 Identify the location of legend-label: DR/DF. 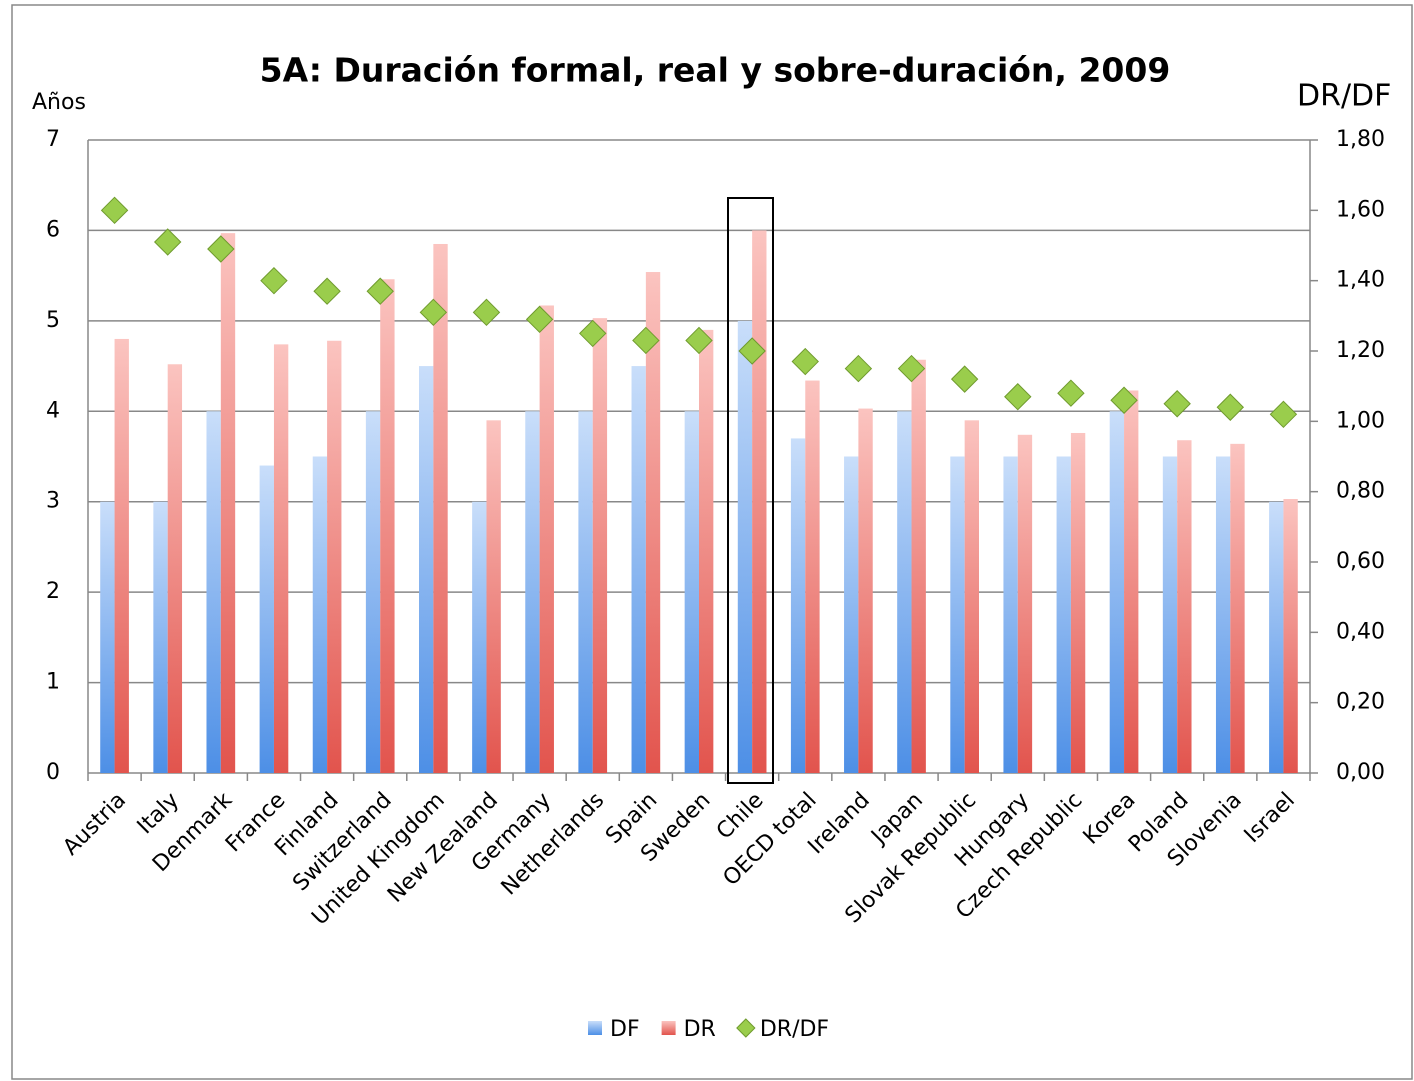
(794, 1029).